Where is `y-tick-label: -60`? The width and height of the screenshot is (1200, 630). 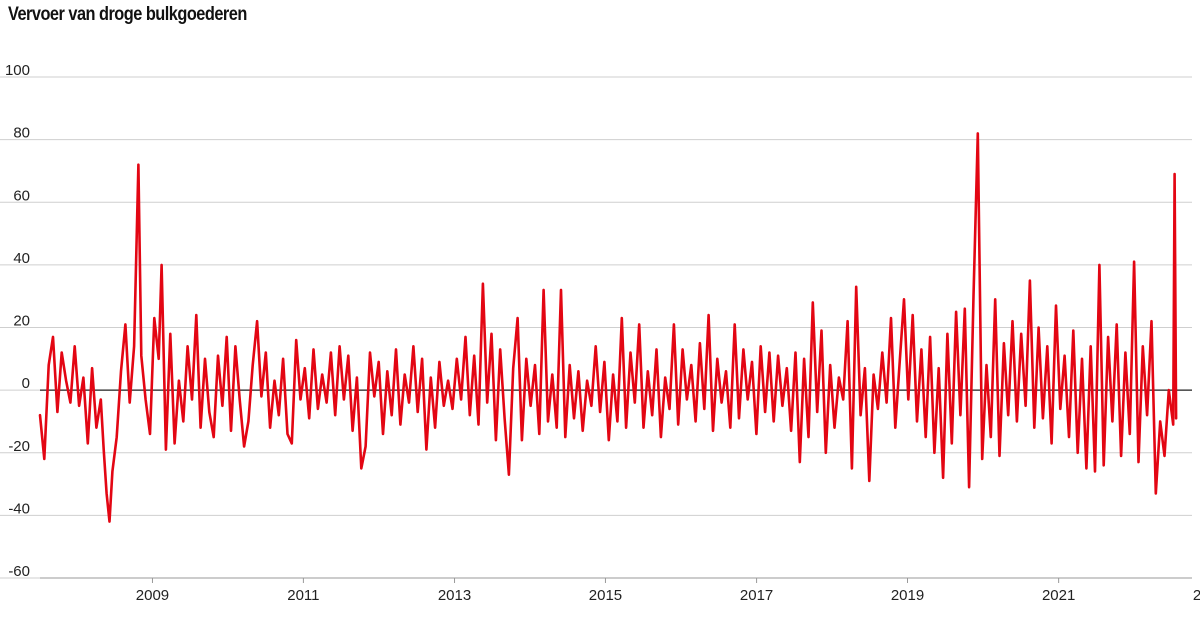
y-tick-label: -60 is located at coordinates (19, 571).